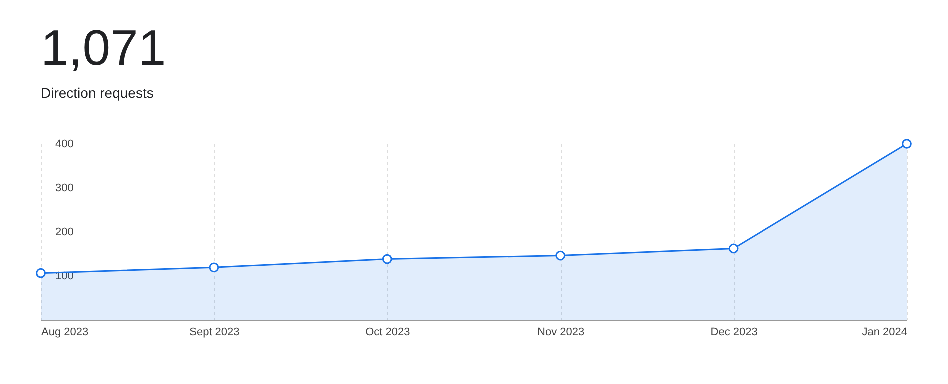 This screenshot has width=948, height=384. Describe the element at coordinates (65, 144) in the screenshot. I see `y-tick-label: 400` at that location.